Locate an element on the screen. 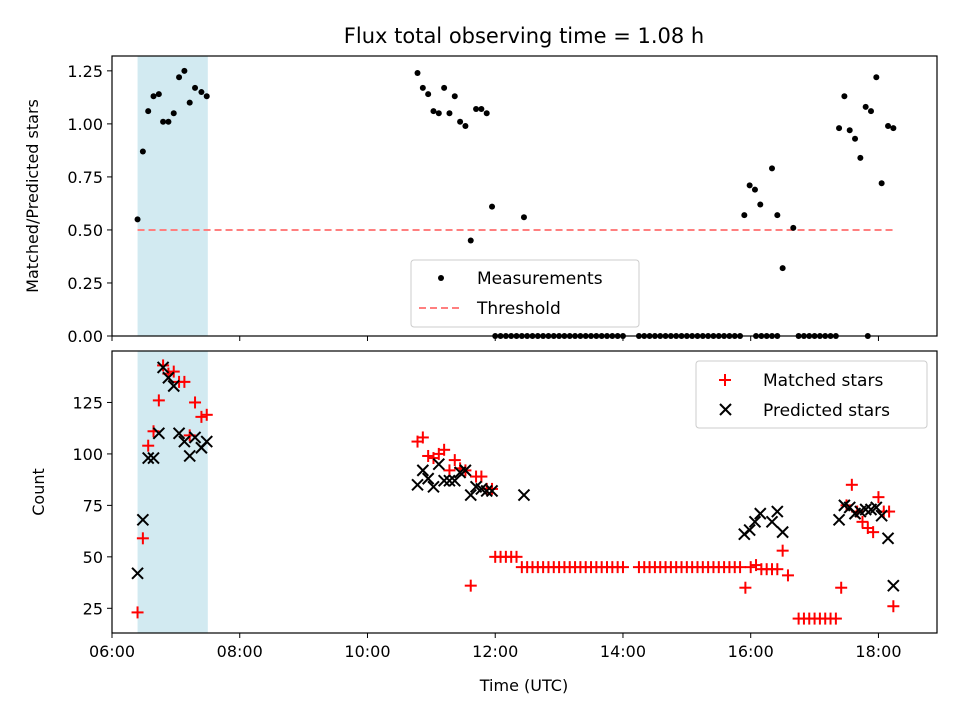  ratio-y-ticks: 0.00 0.25 0.50 0.75 1.00 1.25 is located at coordinates (89, 204).